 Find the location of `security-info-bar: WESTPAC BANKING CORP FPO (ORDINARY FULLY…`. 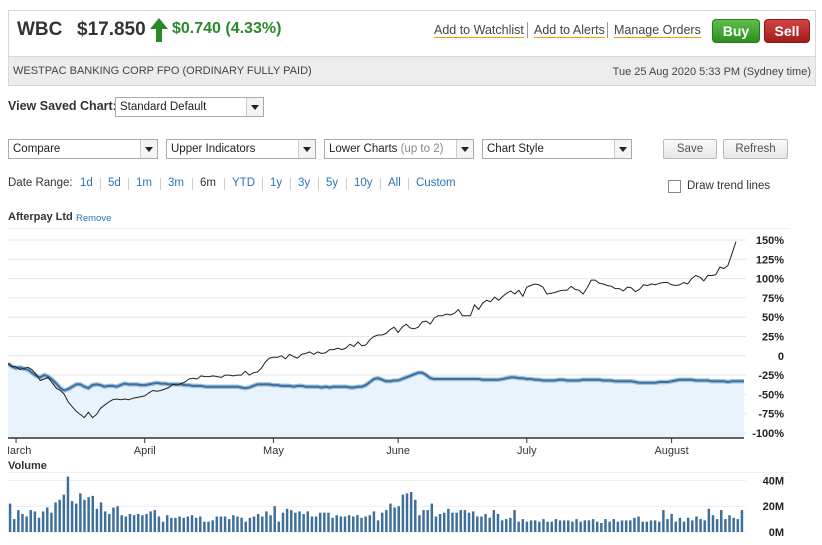

security-info-bar: WESTPAC BANKING CORP FPO (ORDINARY FULLY… is located at coordinates (412, 71).